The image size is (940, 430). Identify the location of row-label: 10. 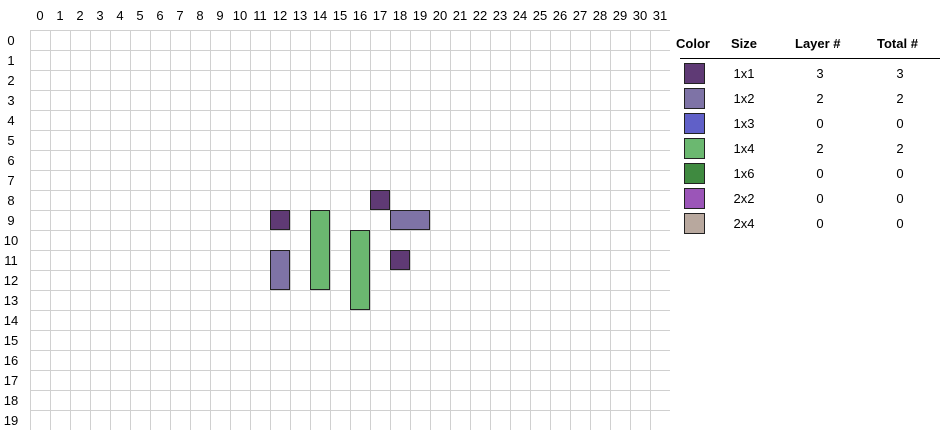
(11, 240).